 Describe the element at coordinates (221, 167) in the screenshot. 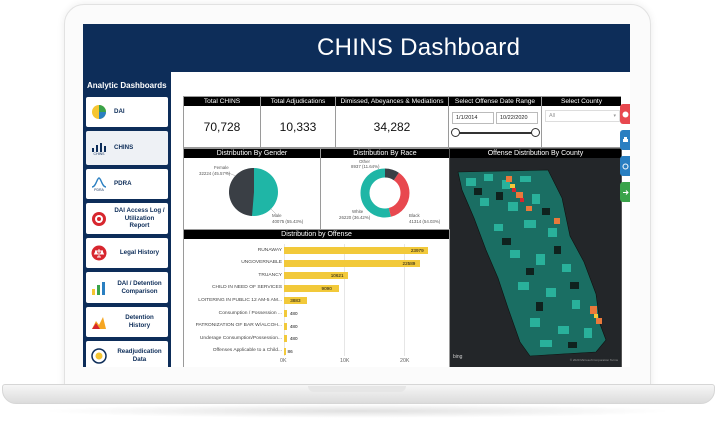

I see `gender-female-label: Female` at that location.